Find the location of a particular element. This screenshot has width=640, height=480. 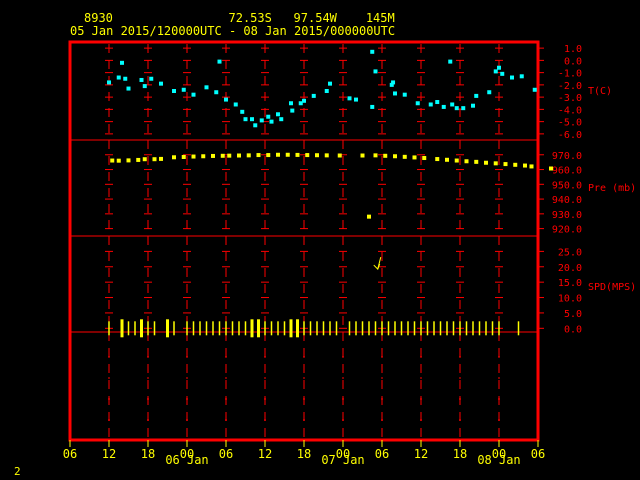

x-tick-label: 06 is located at coordinates (538, 454).